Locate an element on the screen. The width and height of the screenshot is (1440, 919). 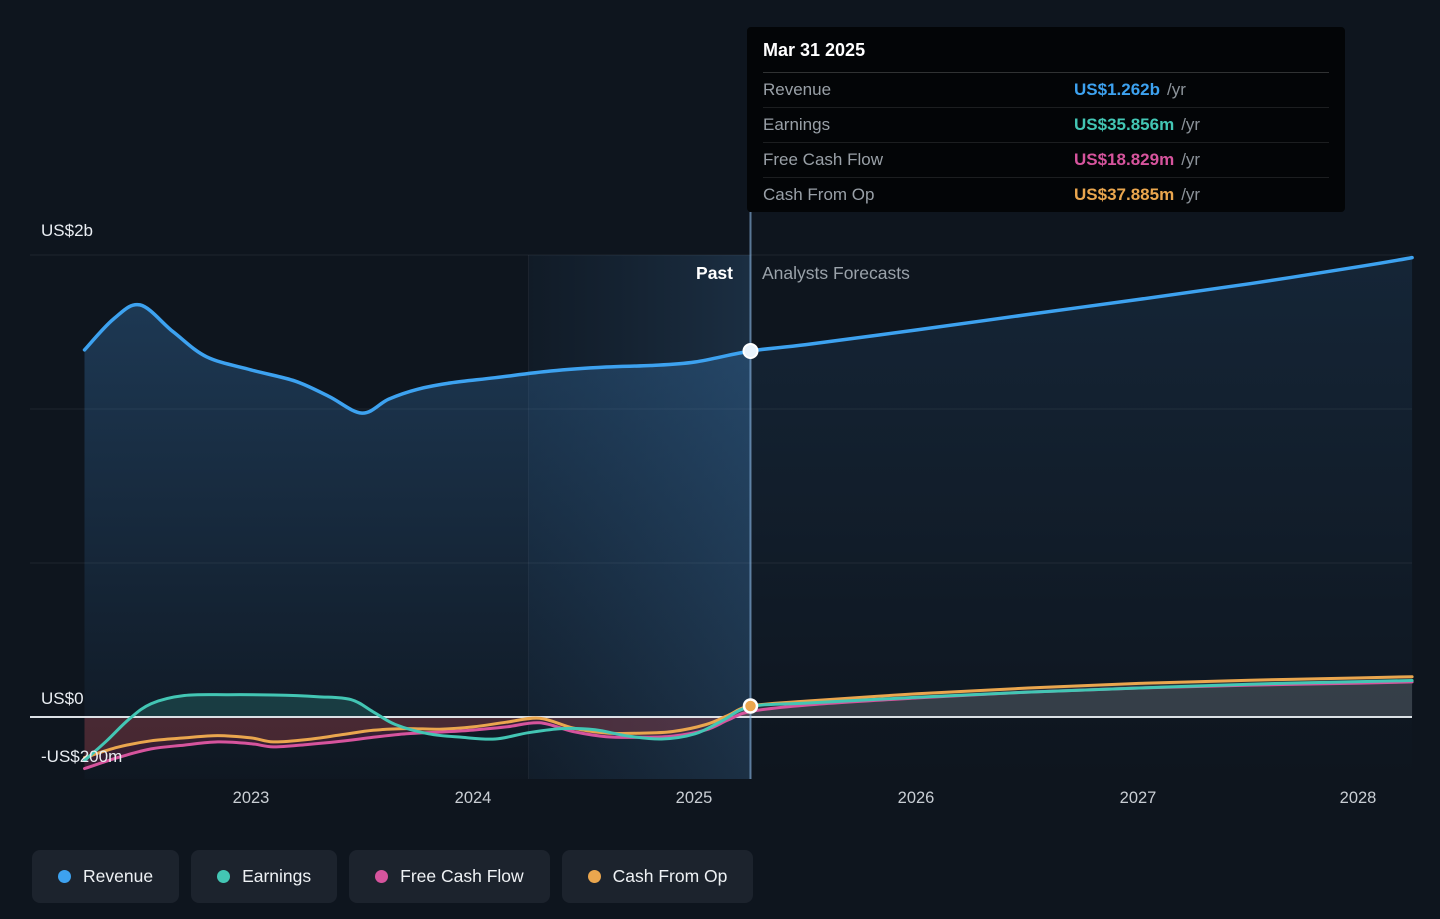
analysts-forecasts-label: Analysts Forecasts is located at coordinates (836, 273).